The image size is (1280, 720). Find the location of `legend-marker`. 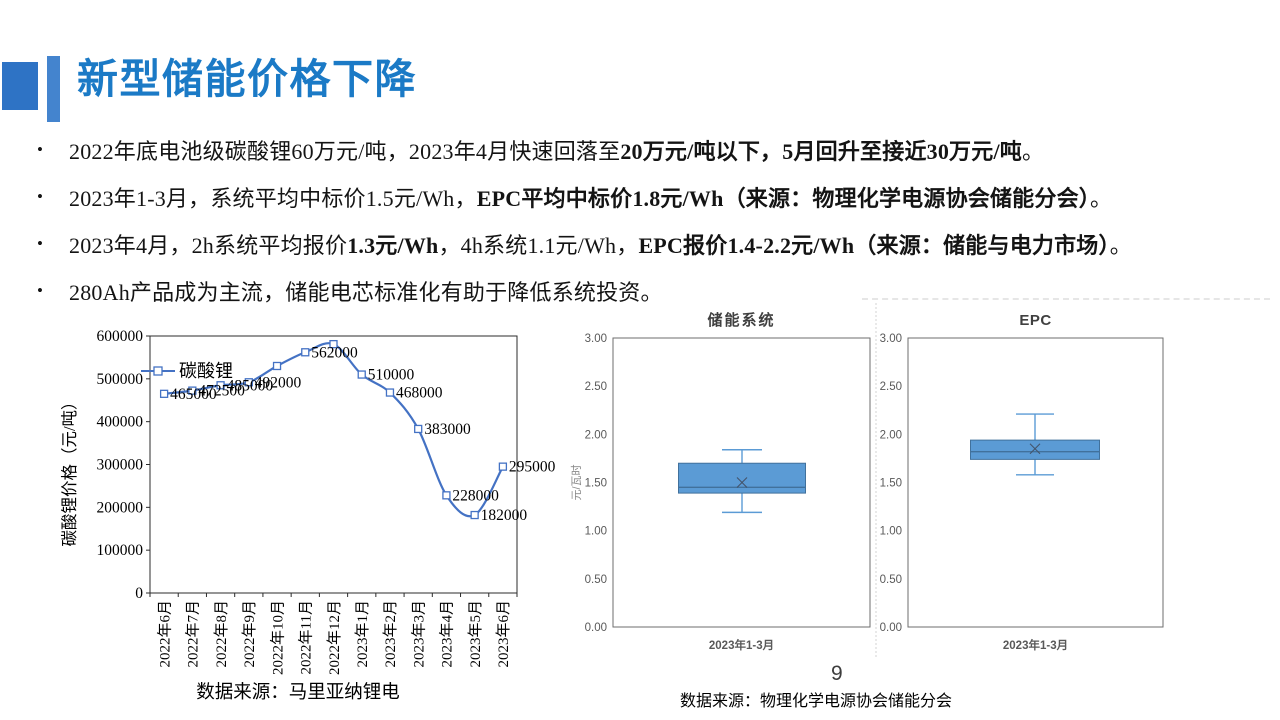

legend-marker is located at coordinates (158, 371).